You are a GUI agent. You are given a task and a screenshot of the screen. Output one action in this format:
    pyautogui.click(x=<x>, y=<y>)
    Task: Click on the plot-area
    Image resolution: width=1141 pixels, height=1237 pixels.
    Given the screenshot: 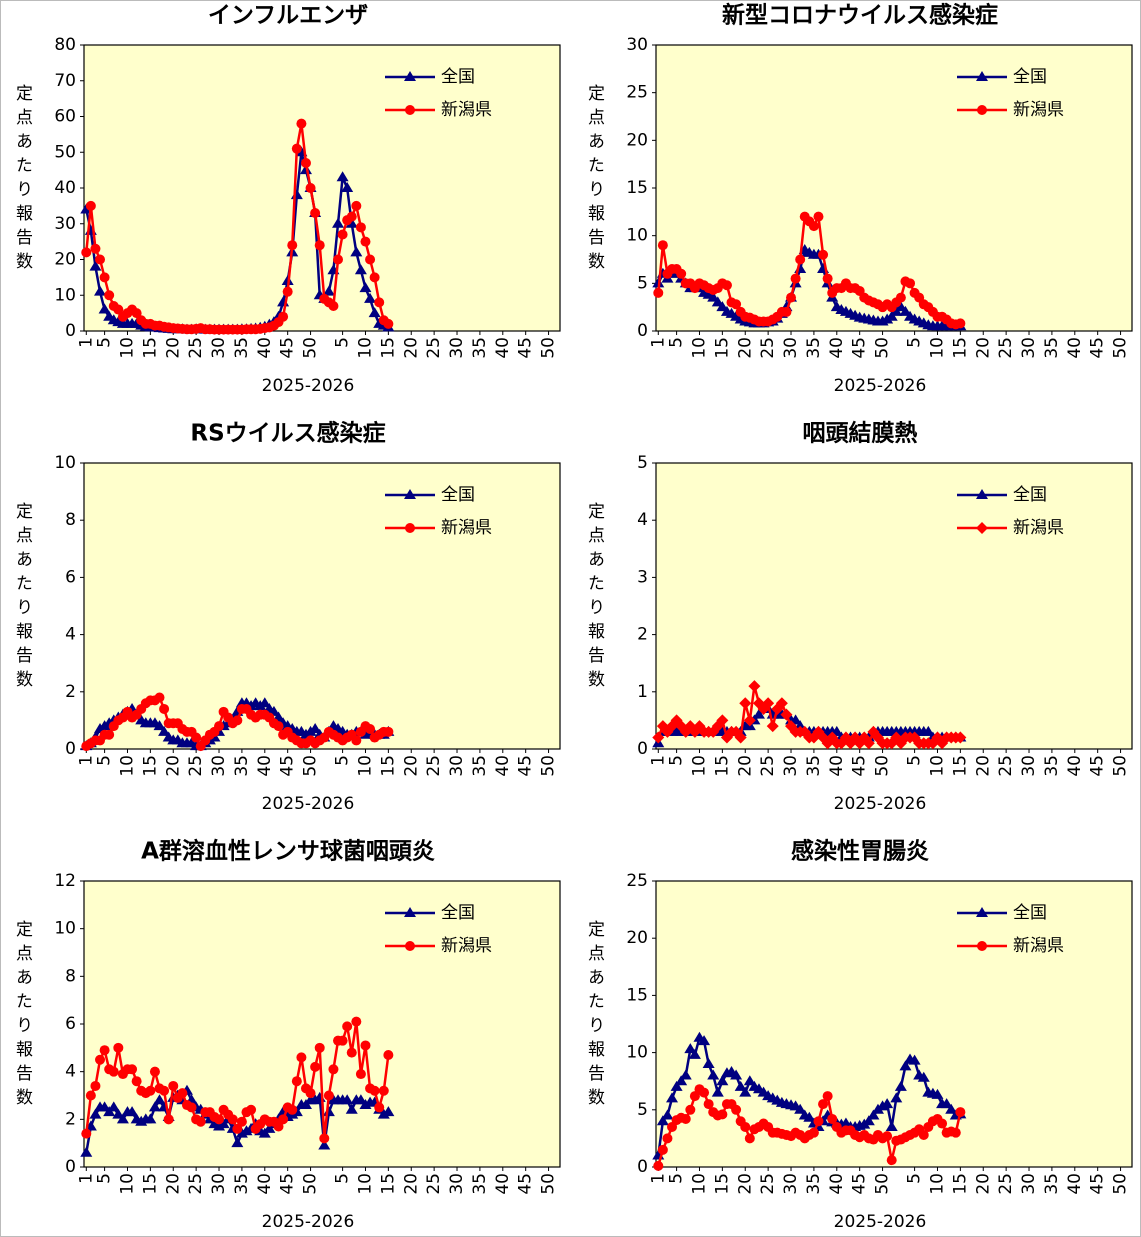 What is the action you would take?
    pyautogui.click(x=894, y=606)
    